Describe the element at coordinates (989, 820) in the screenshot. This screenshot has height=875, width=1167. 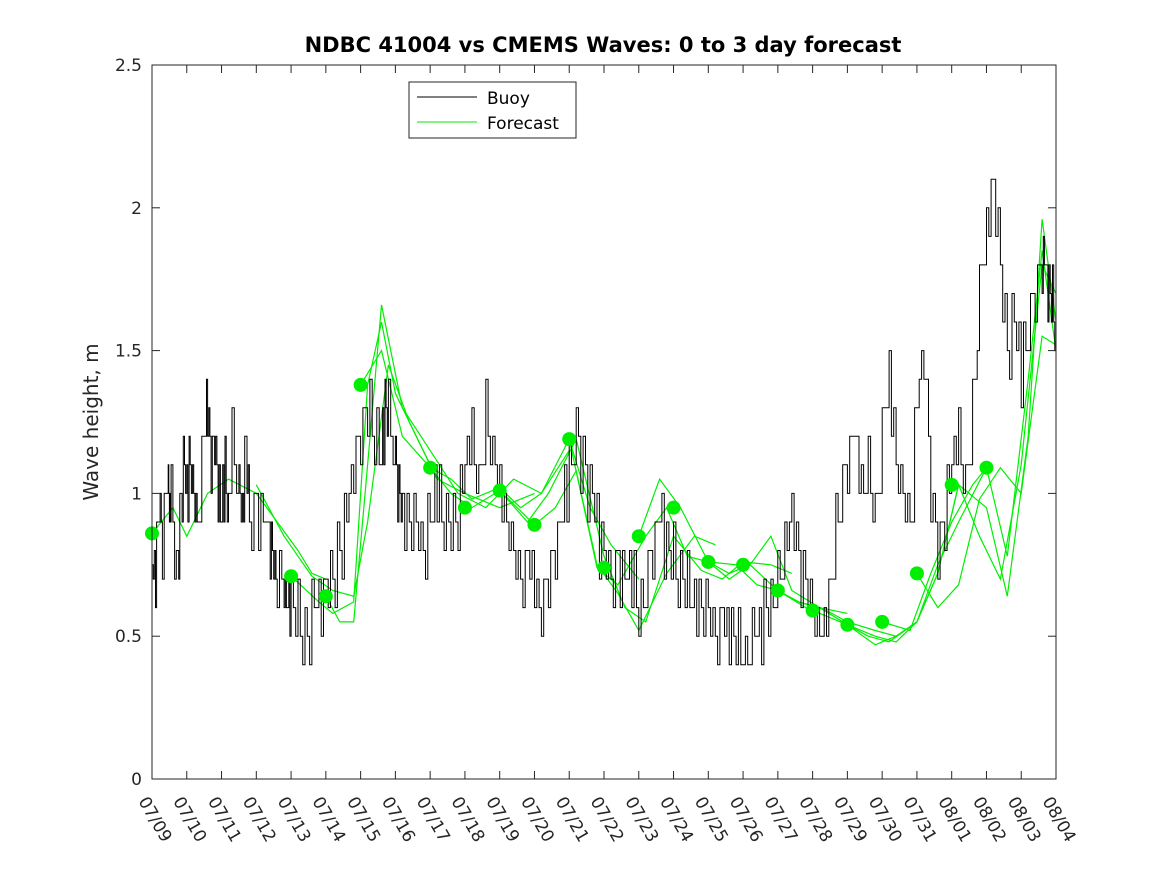
I see `x-tick-label: 08/02` at that location.